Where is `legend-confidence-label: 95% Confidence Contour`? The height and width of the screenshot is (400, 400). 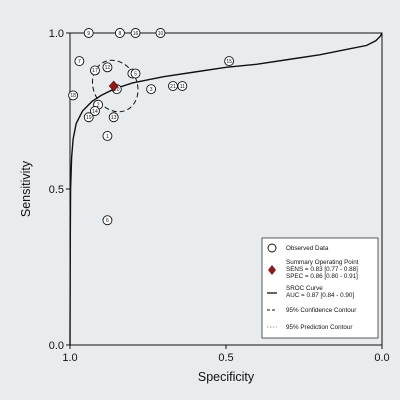 legend-confidence-label: 95% Confidence Contour is located at coordinates (321, 310).